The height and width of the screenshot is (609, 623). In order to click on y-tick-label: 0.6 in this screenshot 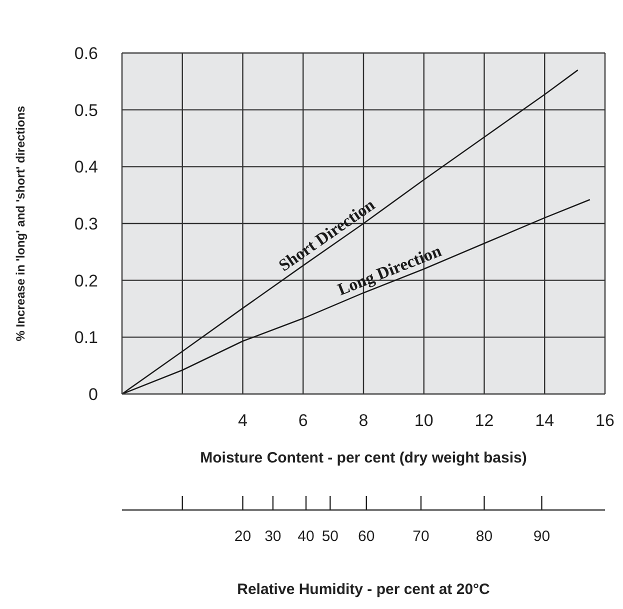, I will do `click(86, 54)`.